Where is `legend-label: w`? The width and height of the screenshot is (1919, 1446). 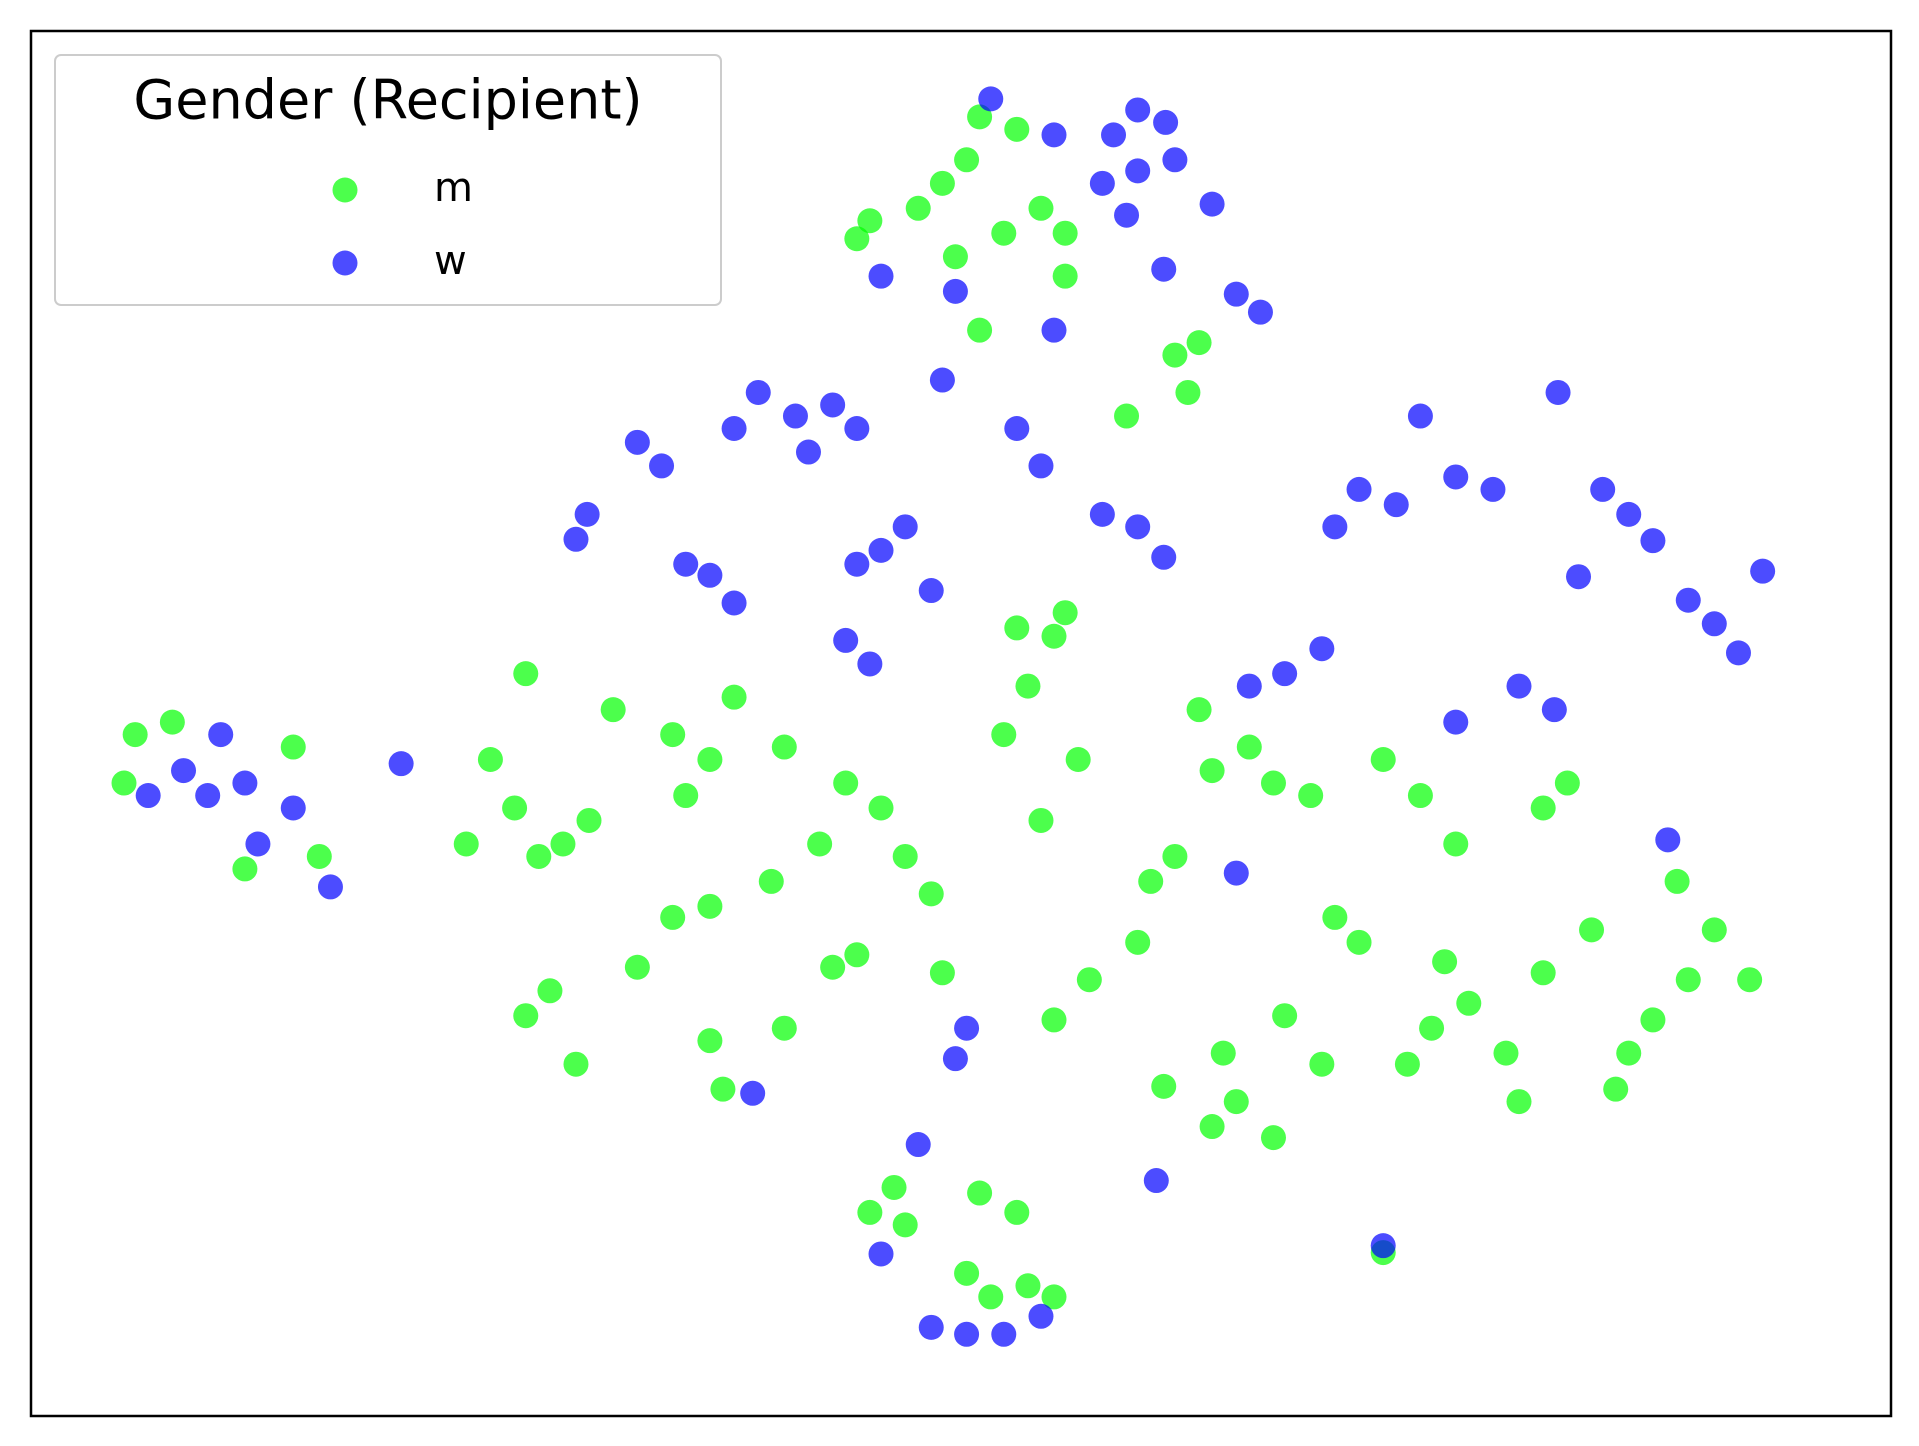 legend-label: w is located at coordinates (450, 261).